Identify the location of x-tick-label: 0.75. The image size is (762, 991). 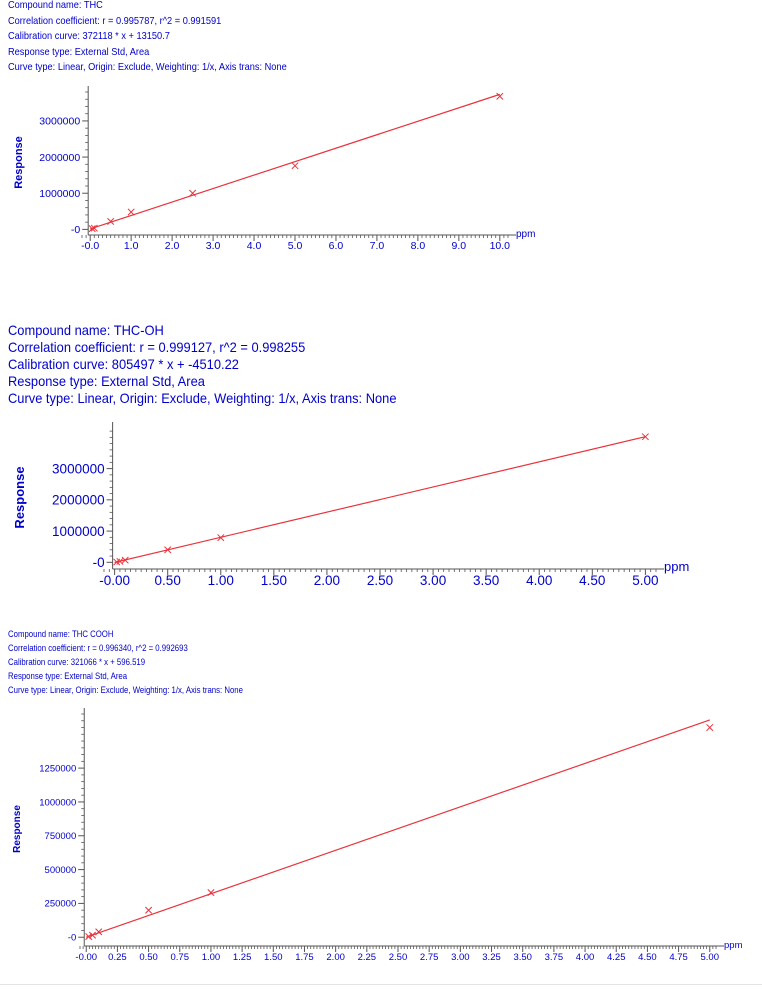
(180, 957).